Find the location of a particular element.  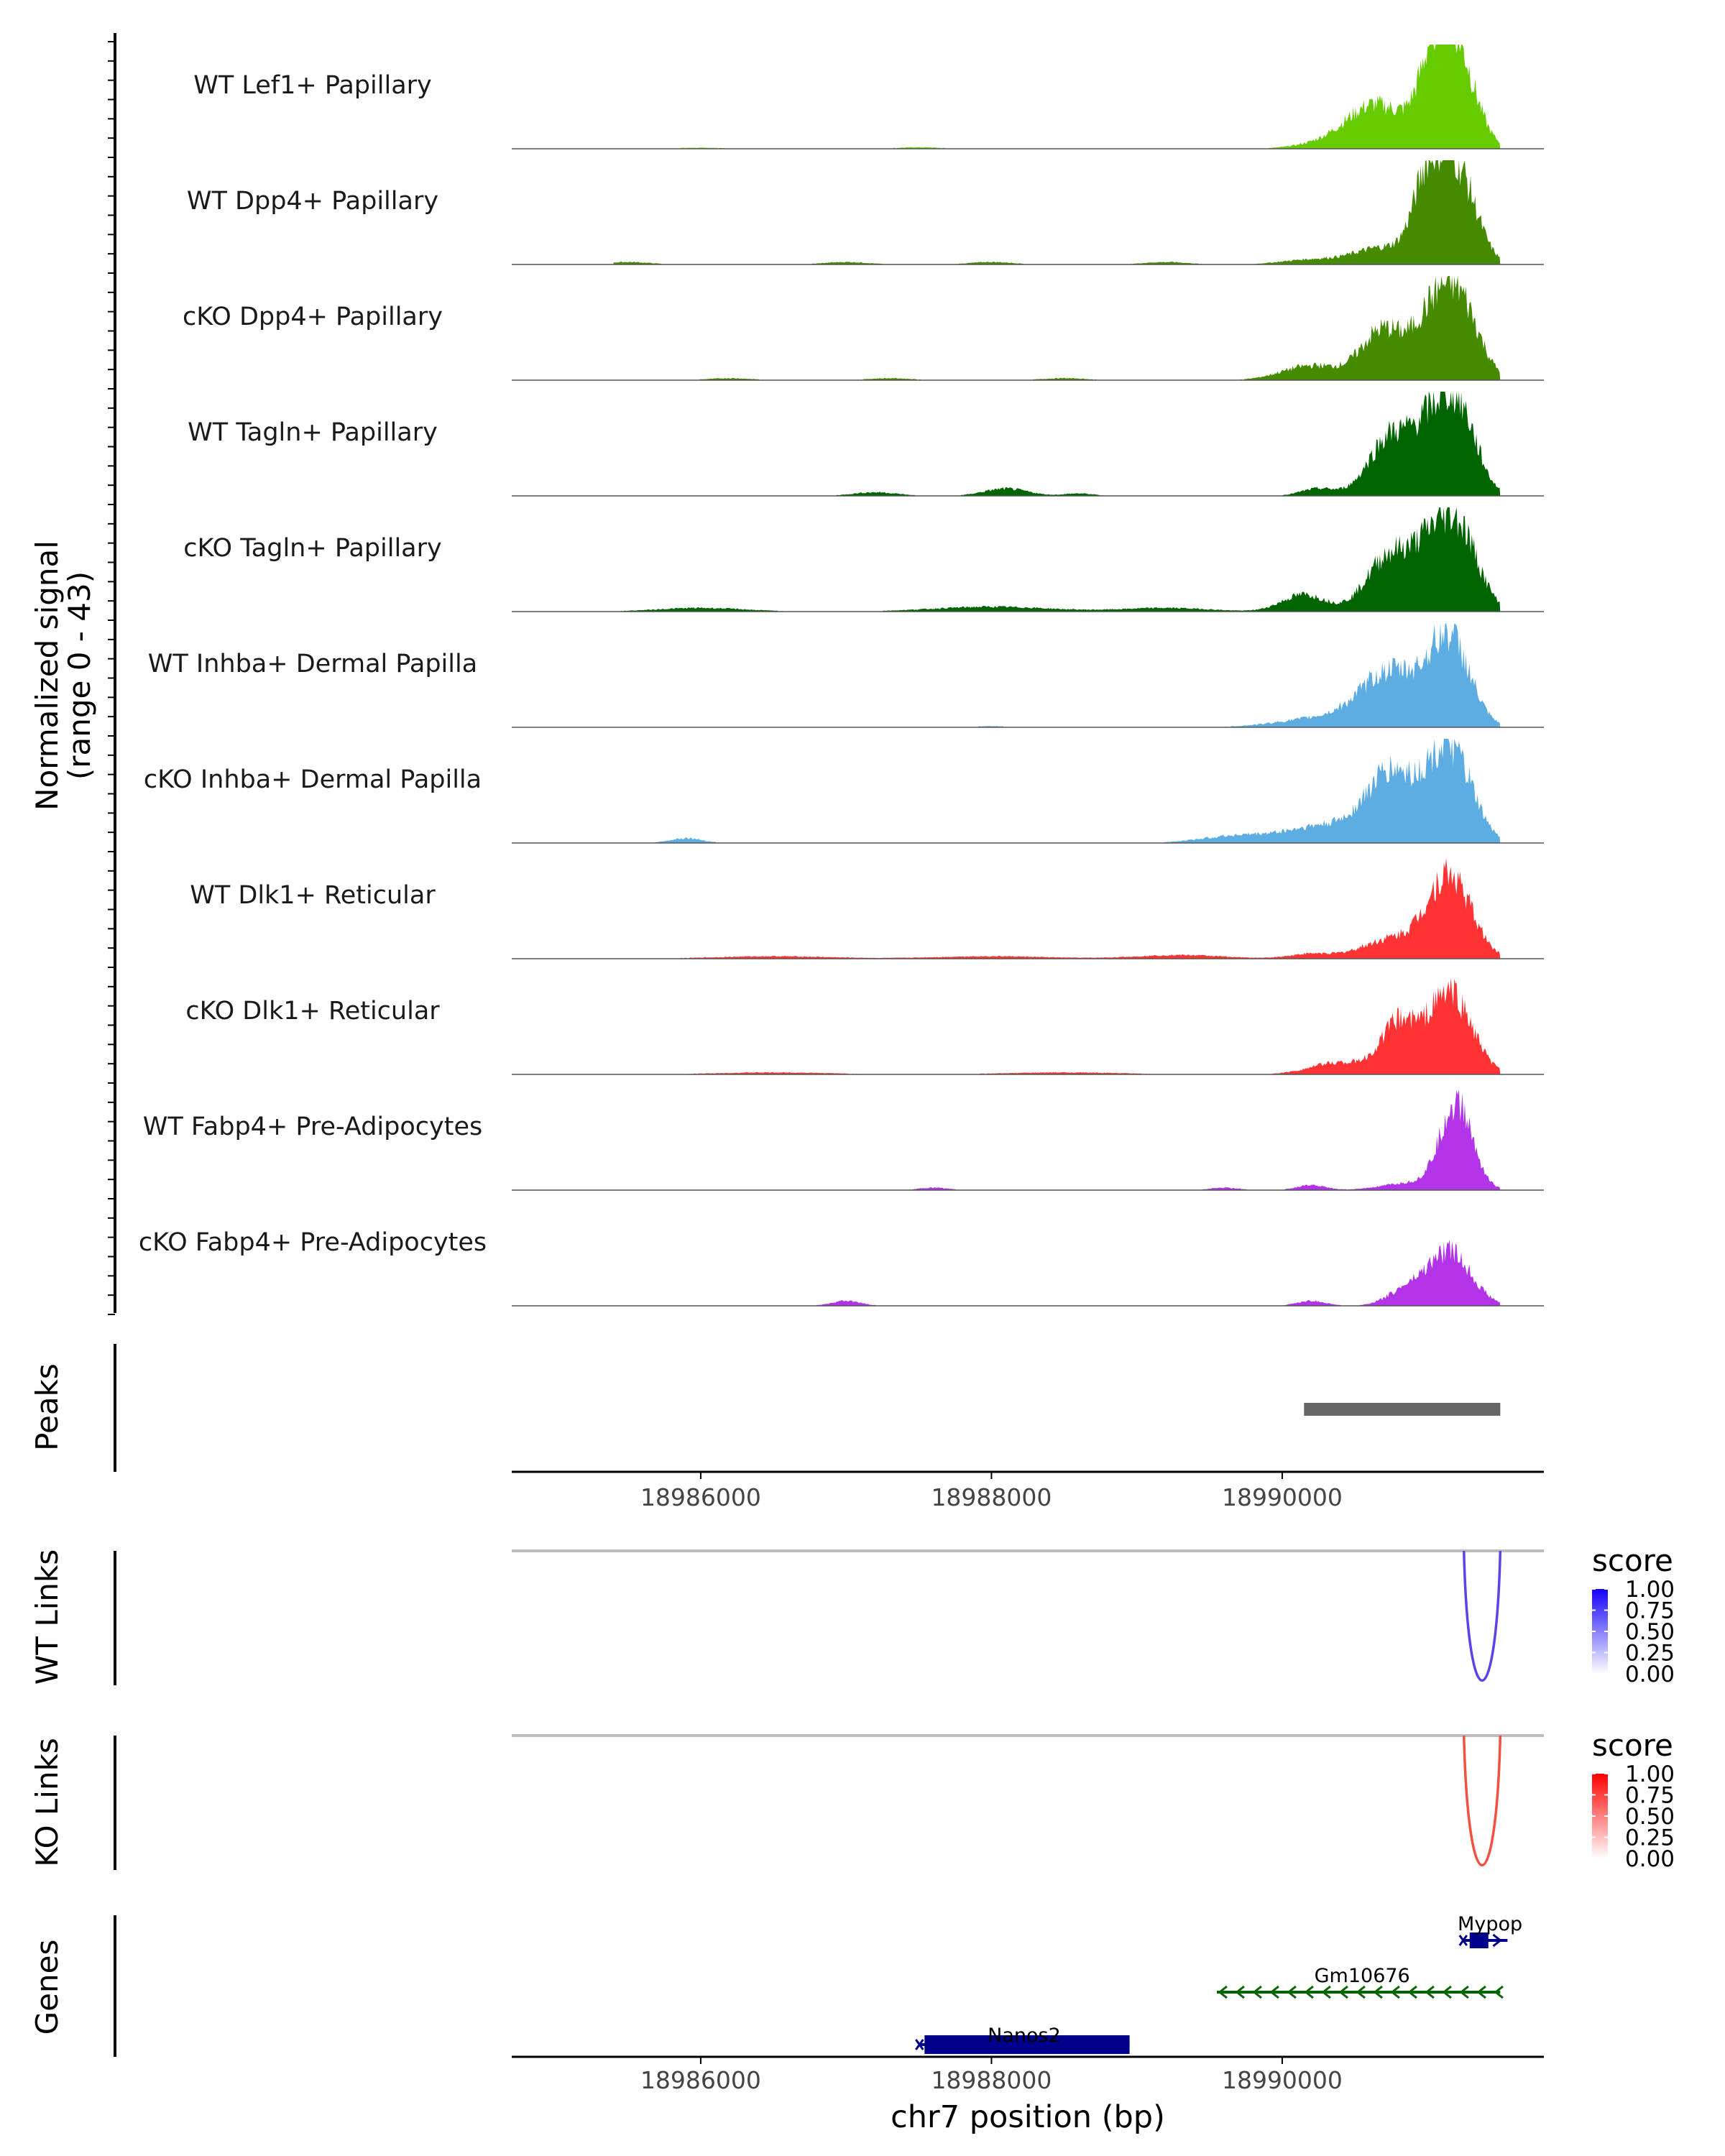

track-7: WT Dlk1+ Reticular is located at coordinates (867, 908).